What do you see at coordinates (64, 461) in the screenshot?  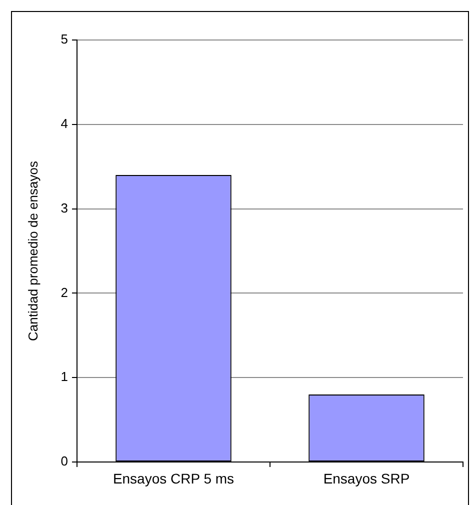 I see `y-tick-label: 0` at bounding box center [64, 461].